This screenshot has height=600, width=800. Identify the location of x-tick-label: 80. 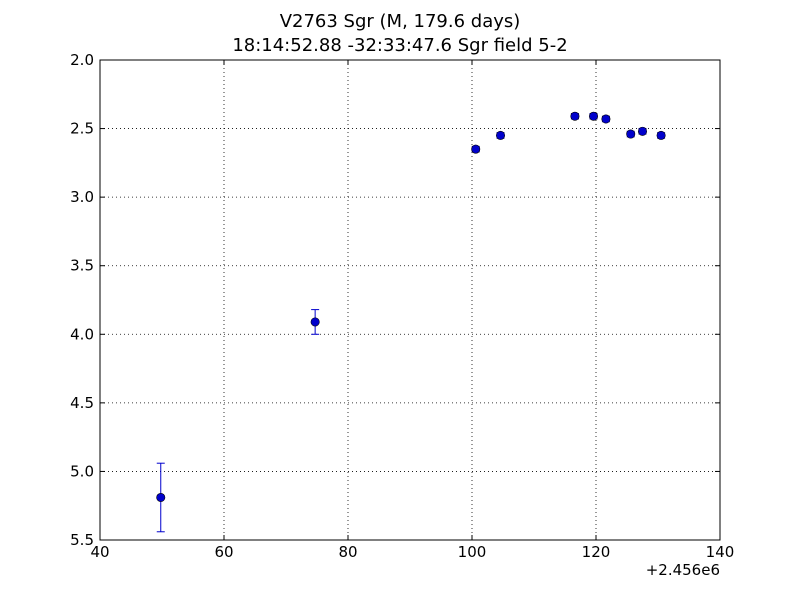
(347, 552).